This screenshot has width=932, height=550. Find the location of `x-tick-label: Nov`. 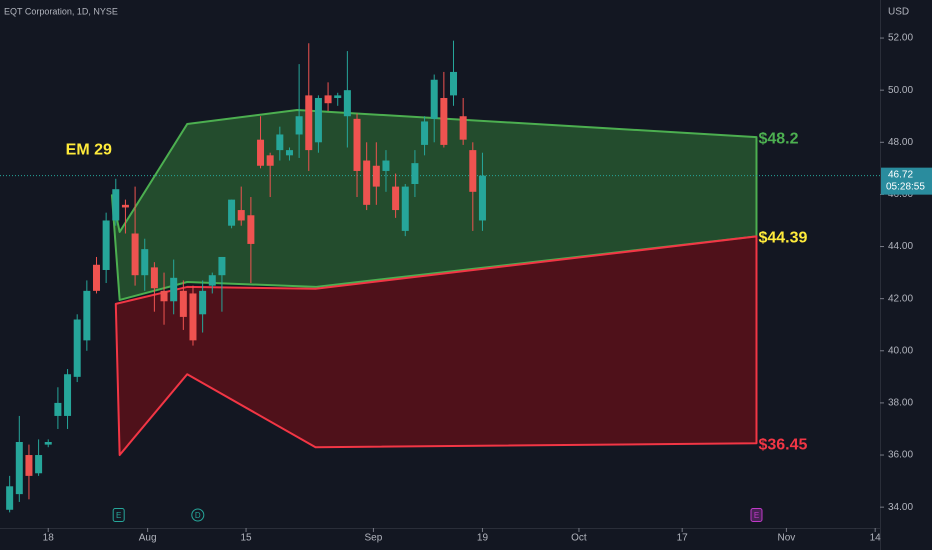

x-tick-label: Nov is located at coordinates (787, 538).